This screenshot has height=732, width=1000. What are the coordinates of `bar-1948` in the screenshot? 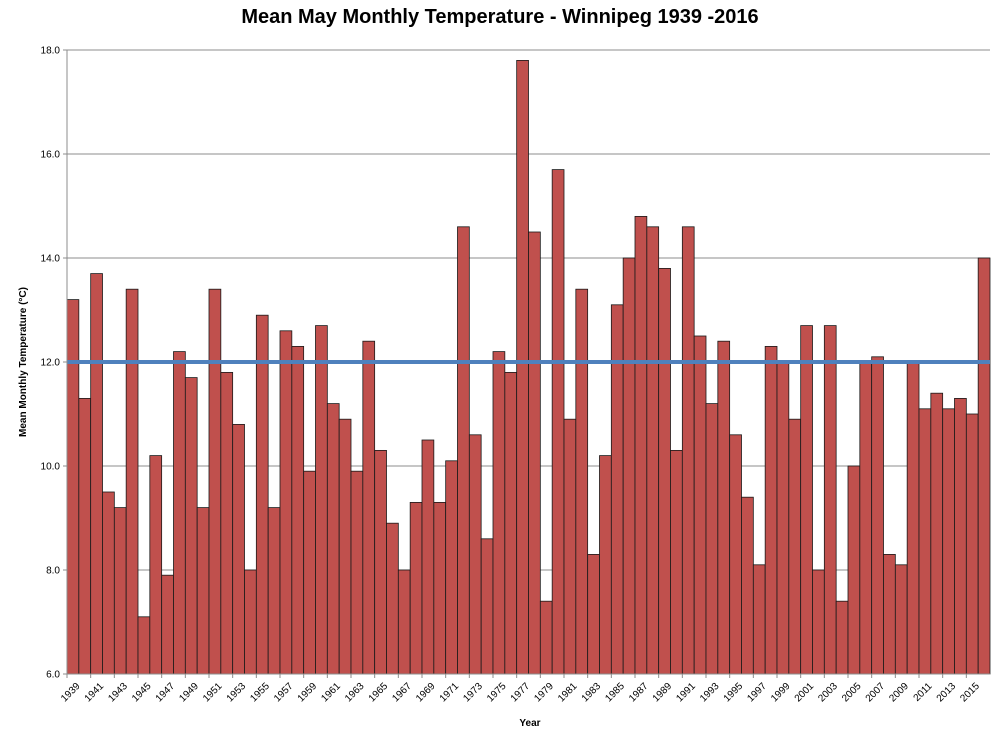 It's located at (179, 513).